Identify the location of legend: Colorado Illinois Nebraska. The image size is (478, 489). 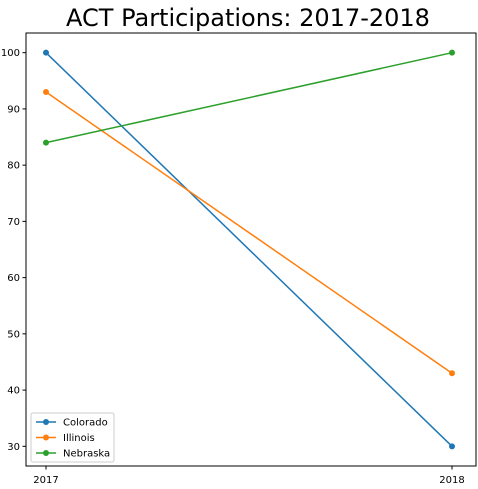
(72, 437).